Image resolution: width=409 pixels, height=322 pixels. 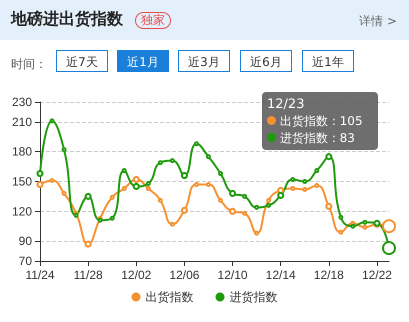 I want to click on y-tick-label: 180, so click(x=22, y=151).